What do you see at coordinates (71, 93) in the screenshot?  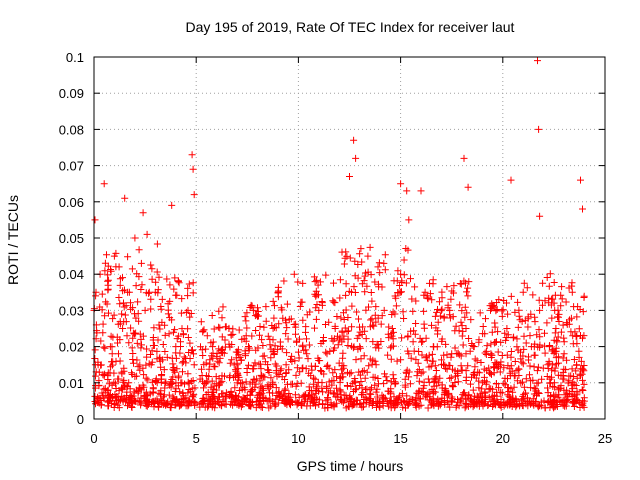 I see `y-tick-label: 0.09` at bounding box center [71, 93].